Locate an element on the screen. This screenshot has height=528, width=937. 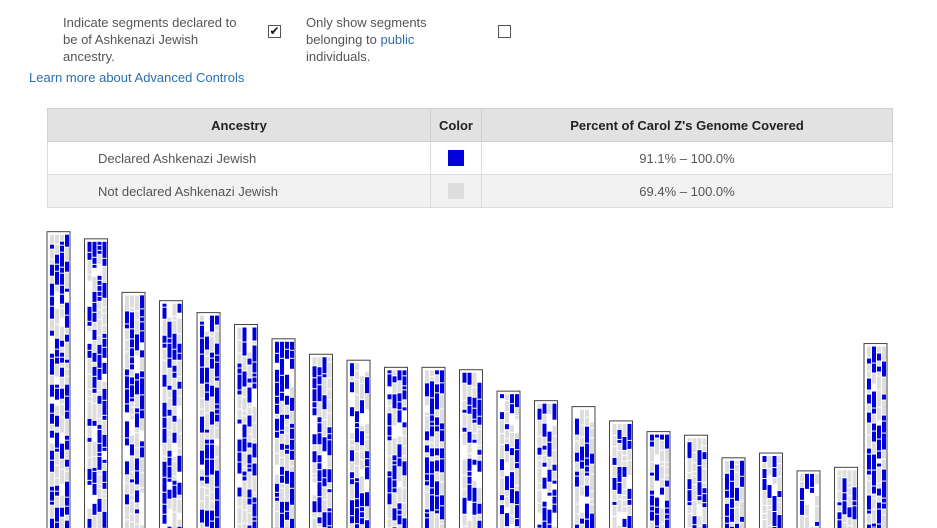
public-link: public is located at coordinates (397, 39).